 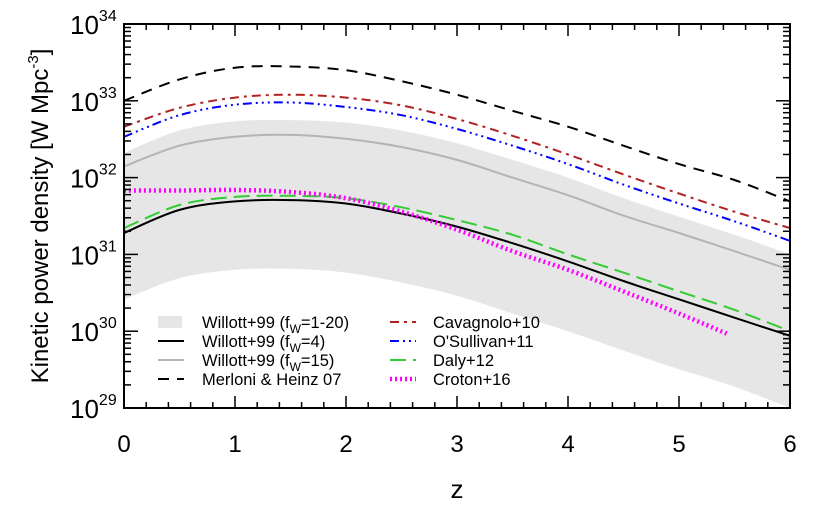 What do you see at coordinates (234, 444) in the screenshot?
I see `x-tick-label: 1` at bounding box center [234, 444].